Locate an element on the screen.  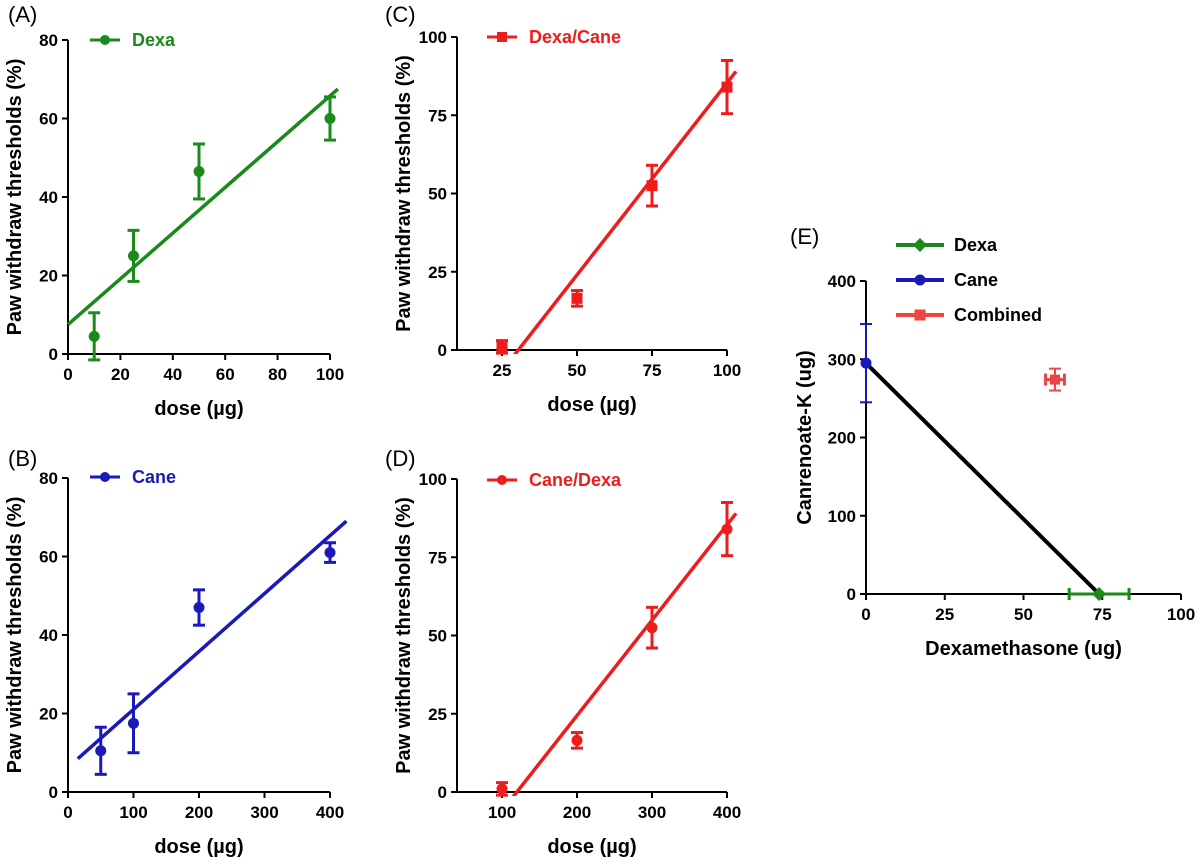
x-tick-label: 40 is located at coordinates (172, 374).